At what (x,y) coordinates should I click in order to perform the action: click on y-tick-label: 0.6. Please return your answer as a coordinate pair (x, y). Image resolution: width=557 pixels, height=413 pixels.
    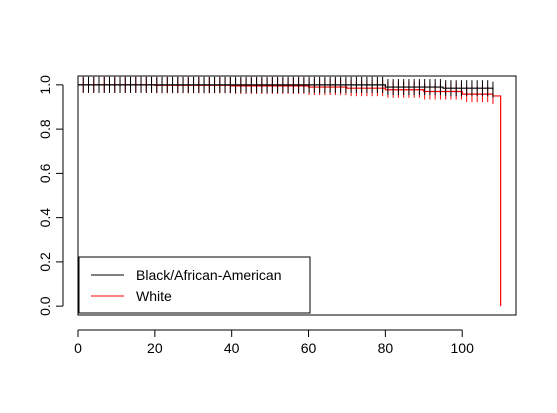
    Looking at the image, I should click on (45, 173).